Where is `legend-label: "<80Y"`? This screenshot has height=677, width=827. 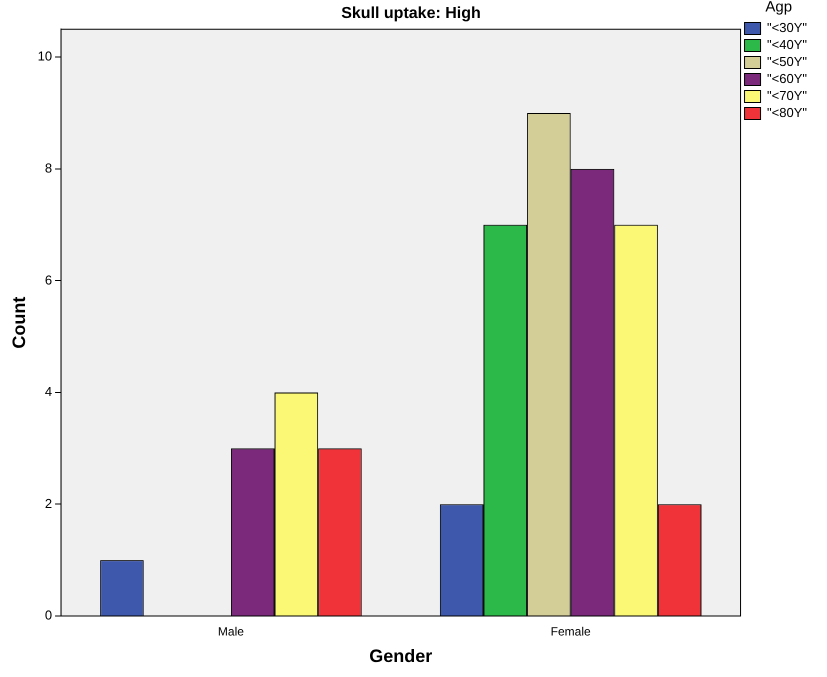 legend-label: "<80Y" is located at coordinates (787, 112).